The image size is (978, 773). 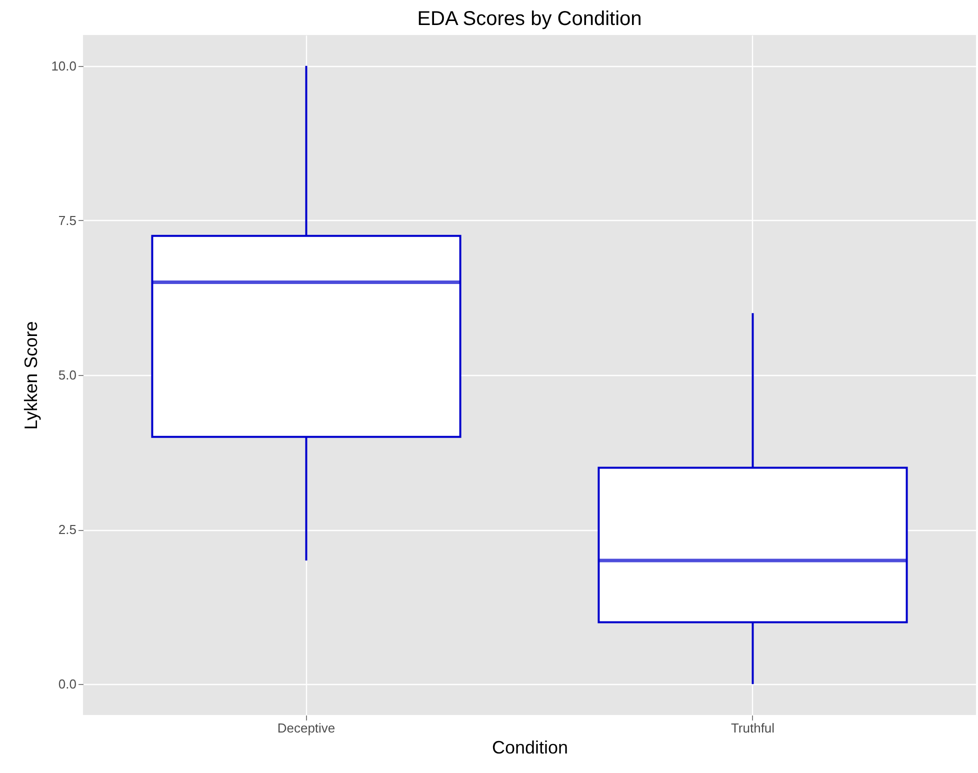 What do you see at coordinates (67, 375) in the screenshot?
I see `y-tick-label: 5.0` at bounding box center [67, 375].